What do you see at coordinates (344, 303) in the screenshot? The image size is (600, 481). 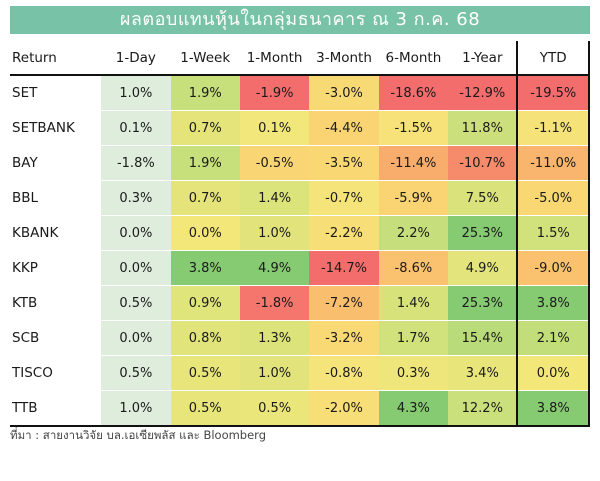 I see `heatmap-cell: -7.2%` at bounding box center [344, 303].